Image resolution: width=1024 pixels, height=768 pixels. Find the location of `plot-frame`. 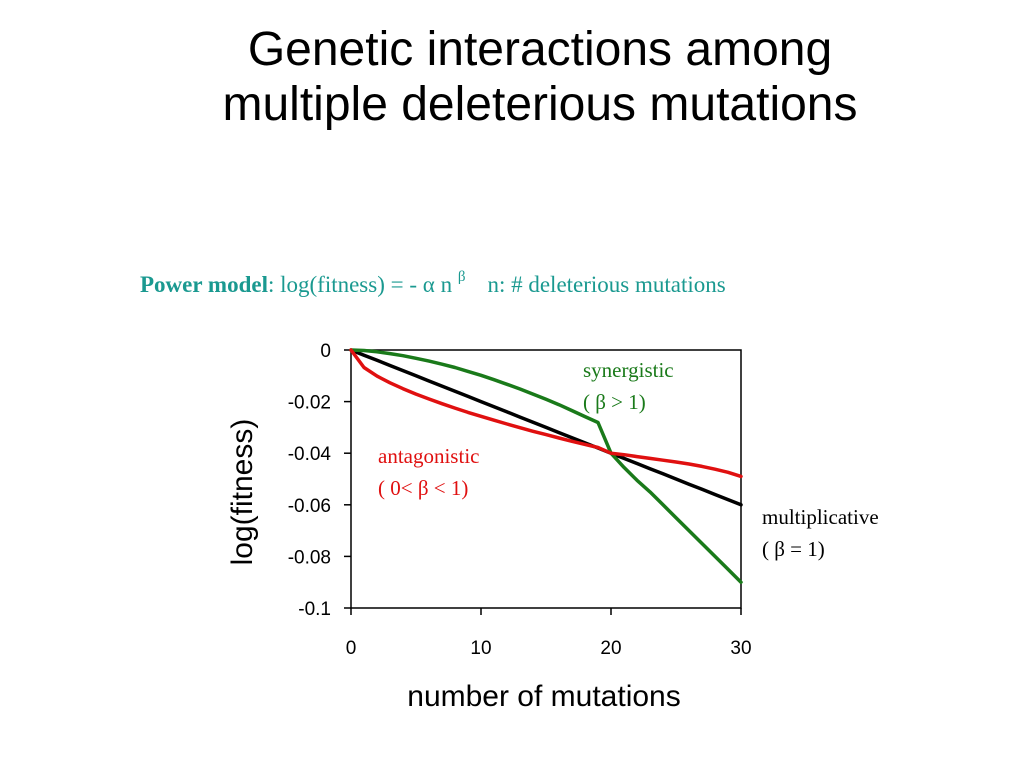

plot-frame is located at coordinates (546, 479).